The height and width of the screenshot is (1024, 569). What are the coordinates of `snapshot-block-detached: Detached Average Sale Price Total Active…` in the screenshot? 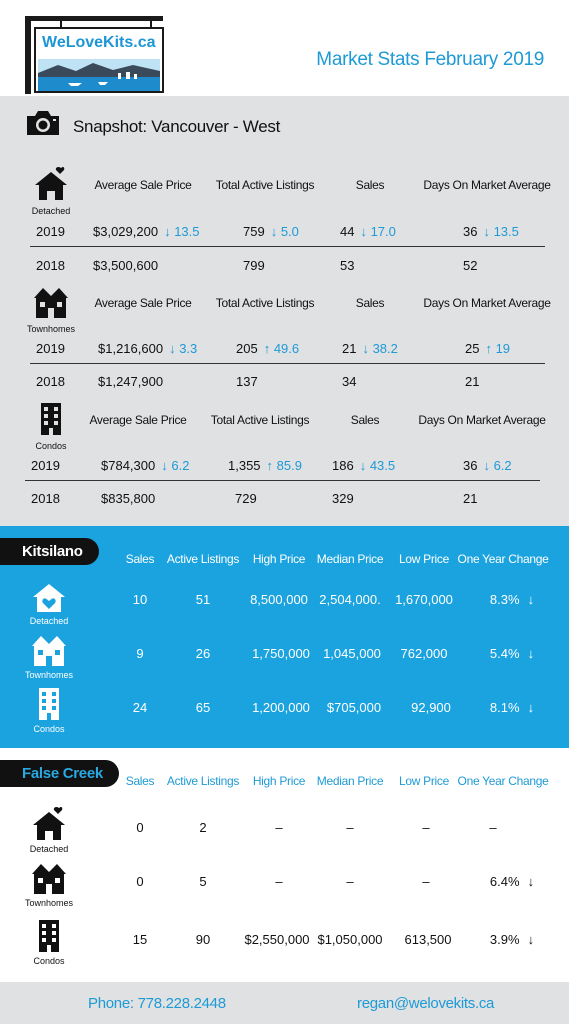 It's located at (284, 225).